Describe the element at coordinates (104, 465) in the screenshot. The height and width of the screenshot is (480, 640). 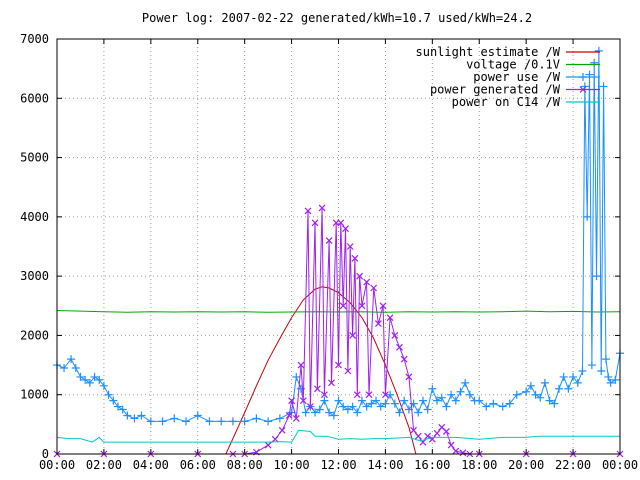
I see `x-tick-label: 02:00` at that location.